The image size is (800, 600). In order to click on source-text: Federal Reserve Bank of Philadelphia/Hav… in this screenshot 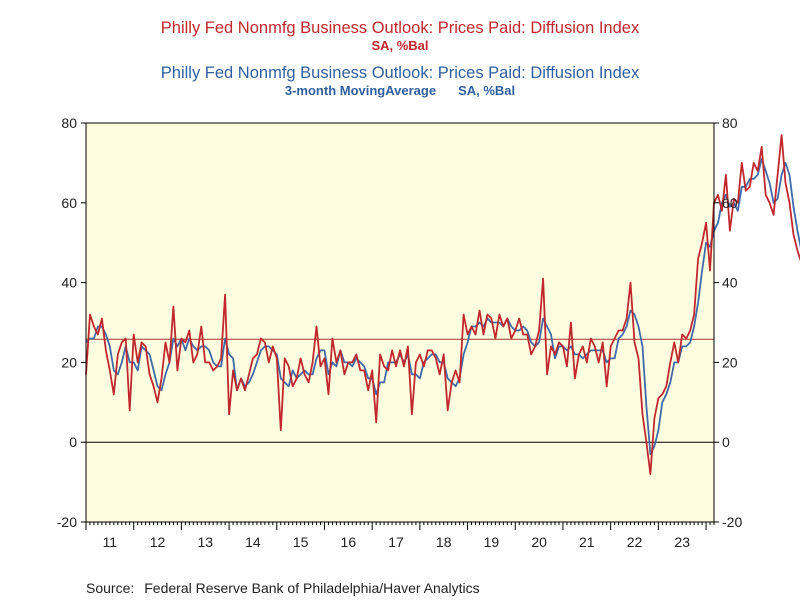, I will do `click(312, 588)`.